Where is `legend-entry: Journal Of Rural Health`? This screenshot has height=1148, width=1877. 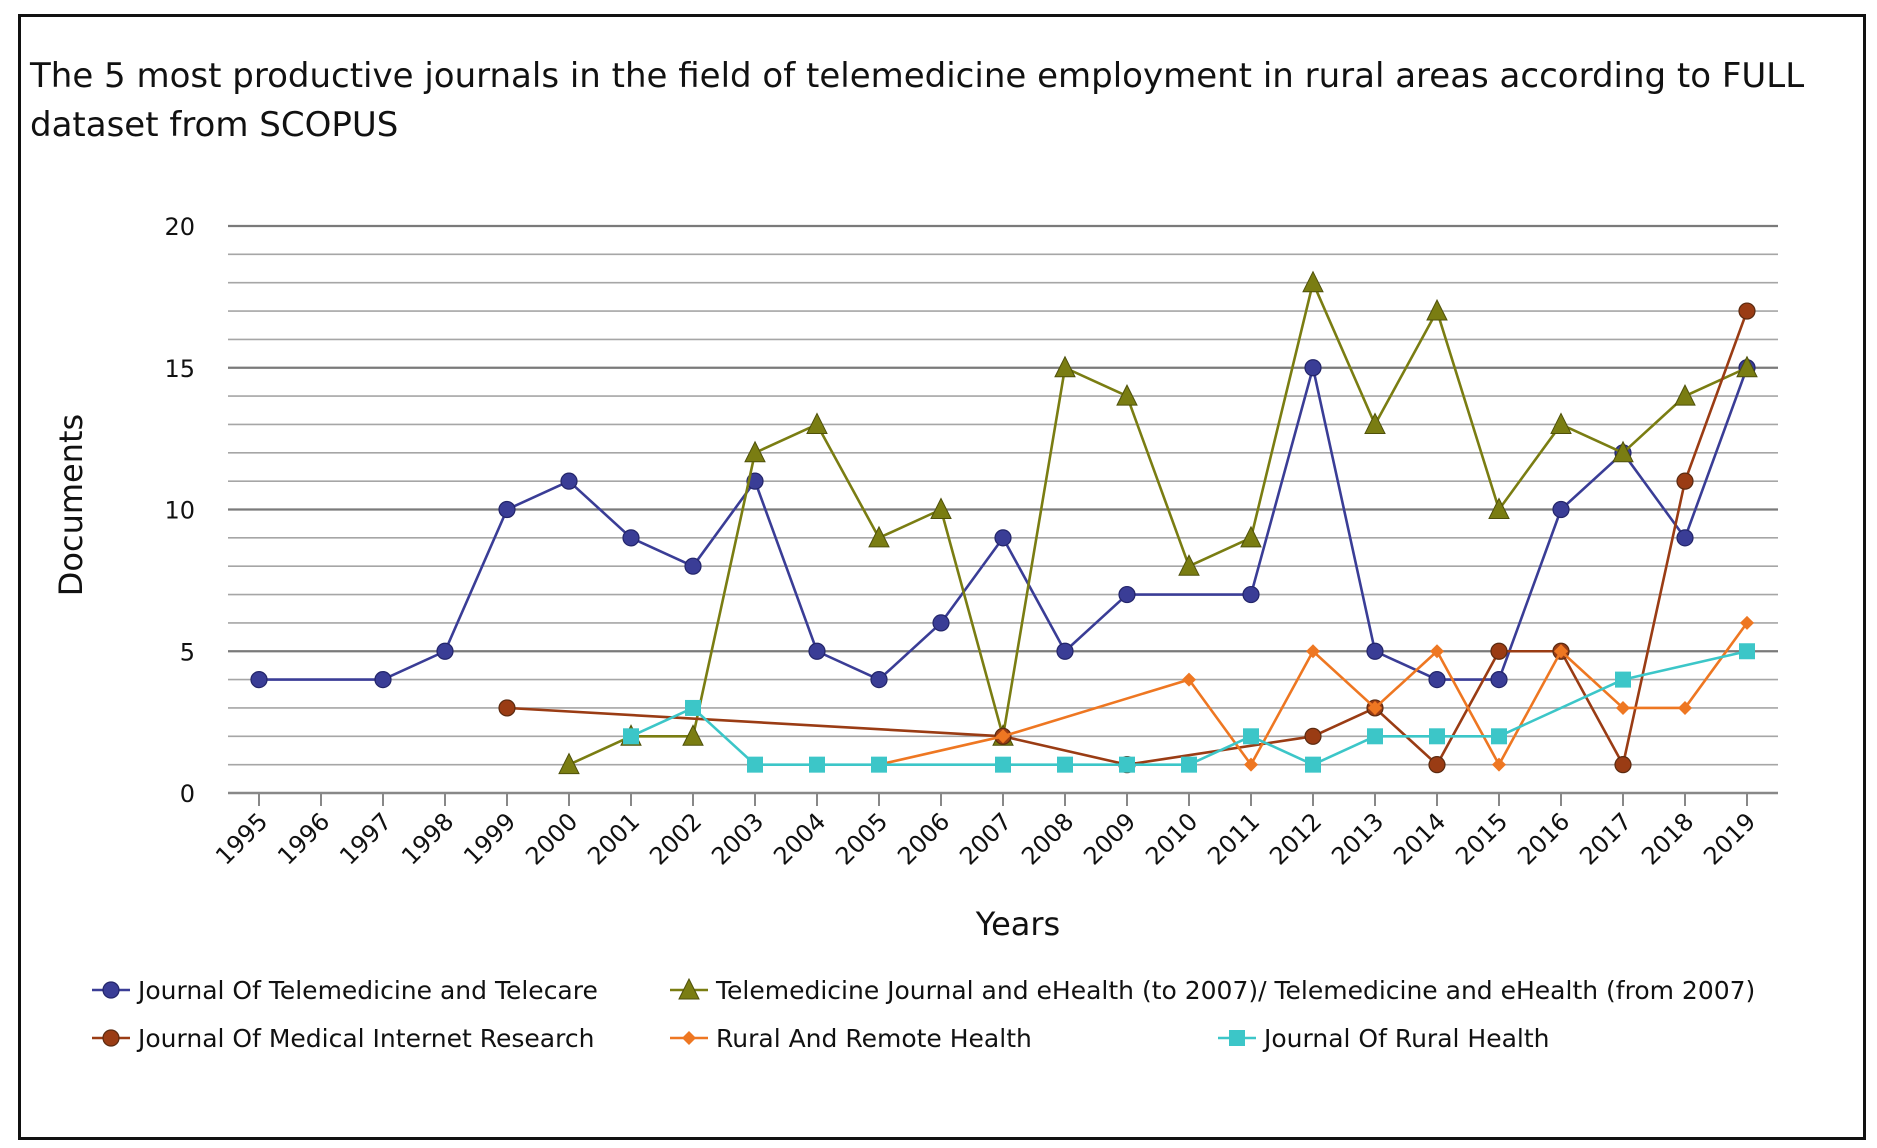
legend-entry: Journal Of Rural Health is located at coordinates (1384, 1038).